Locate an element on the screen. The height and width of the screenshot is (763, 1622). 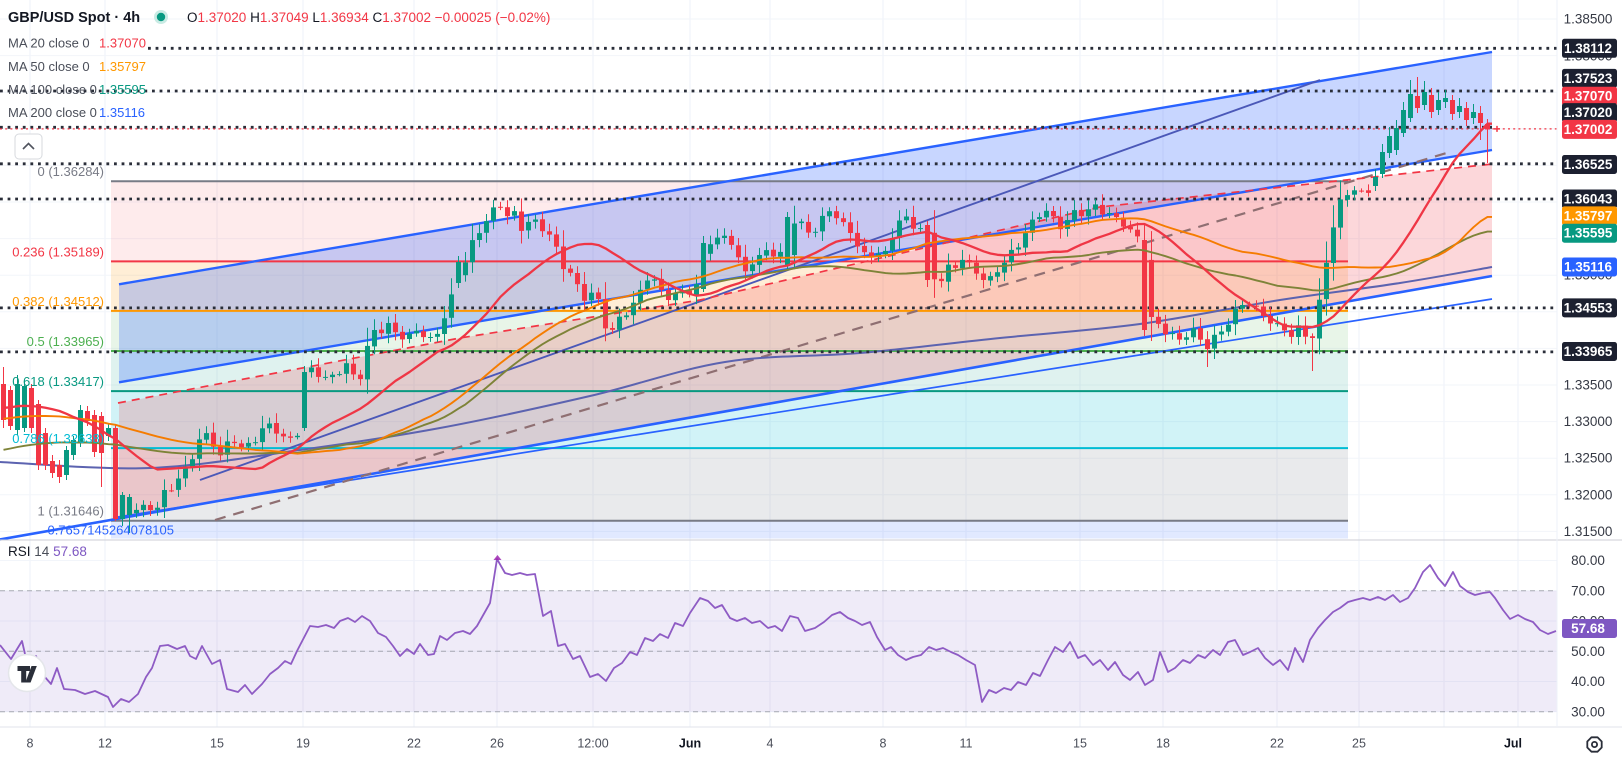
svg-text: Jun is located at coordinates (690, 744).